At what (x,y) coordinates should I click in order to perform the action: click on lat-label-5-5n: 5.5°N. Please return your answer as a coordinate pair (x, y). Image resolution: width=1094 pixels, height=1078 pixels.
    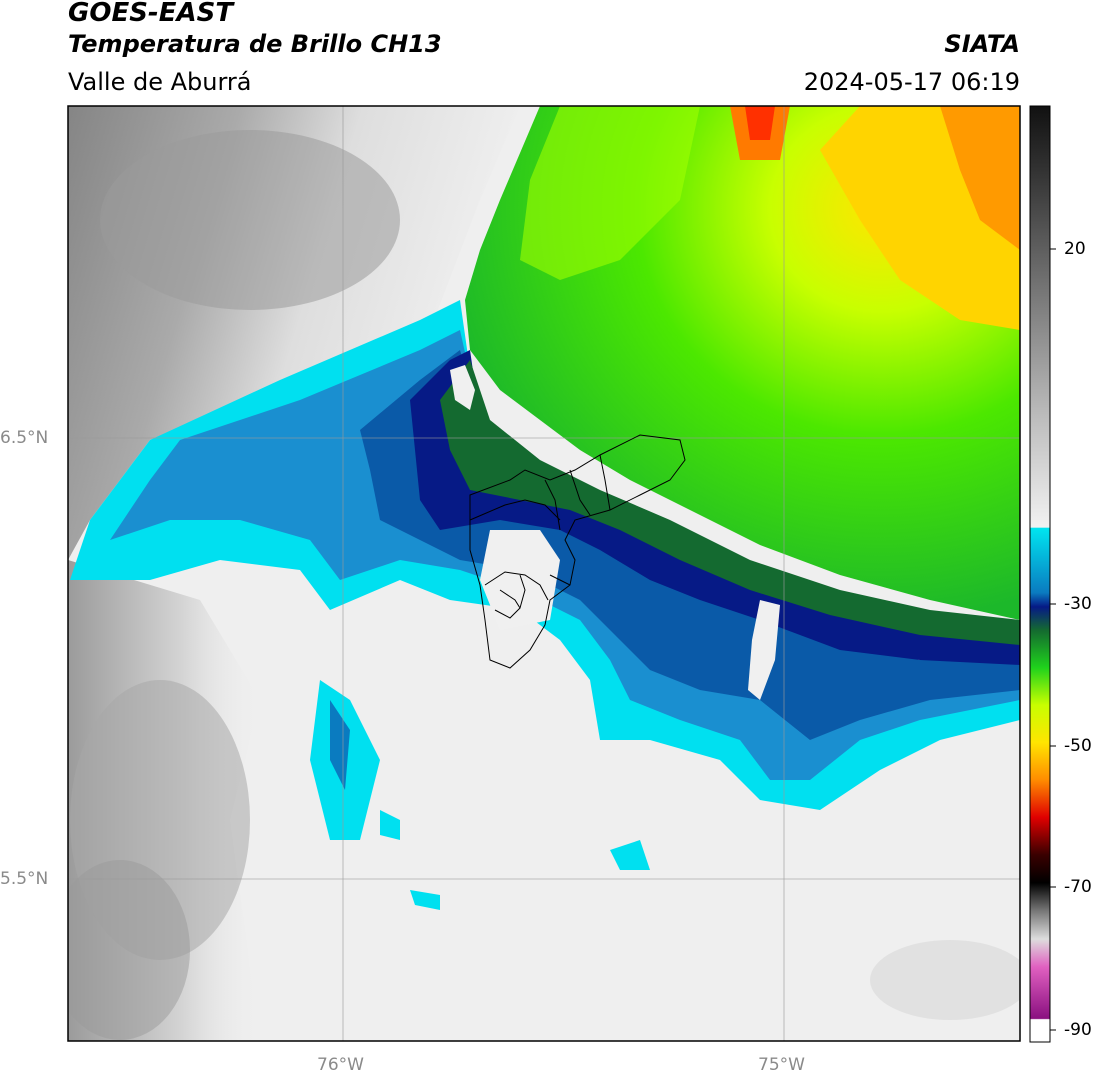
    Looking at the image, I should click on (24, 879).